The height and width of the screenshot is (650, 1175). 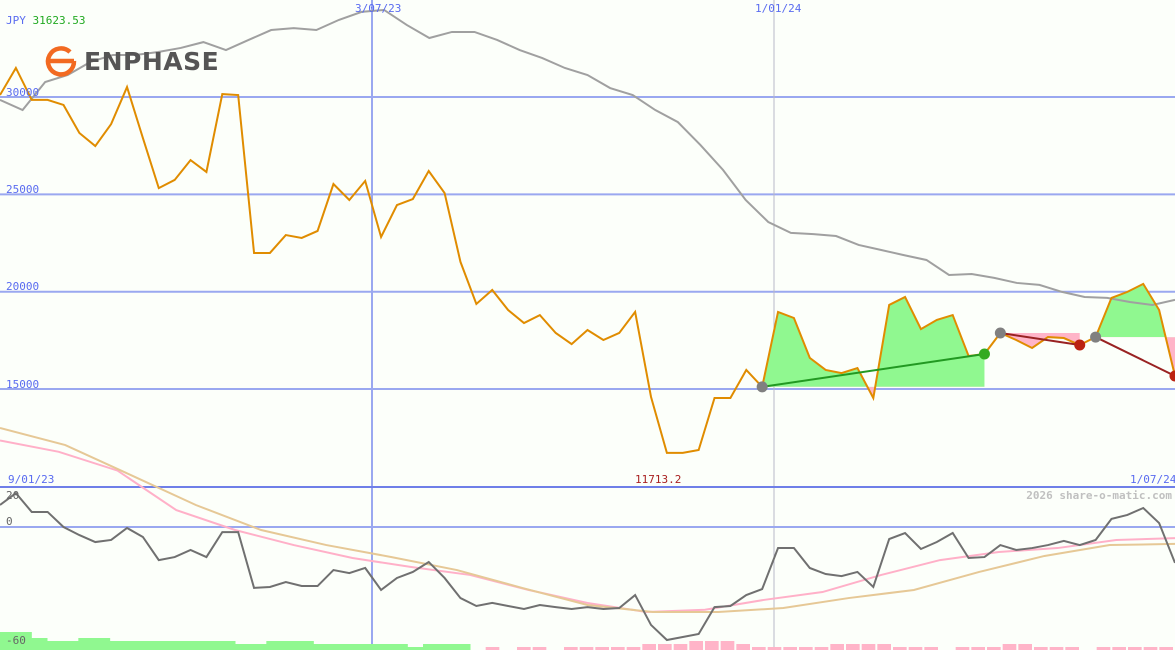 What do you see at coordinates (1152, 479) in the screenshot?
I see `lower-date-right: 1/07/24` at bounding box center [1152, 479].